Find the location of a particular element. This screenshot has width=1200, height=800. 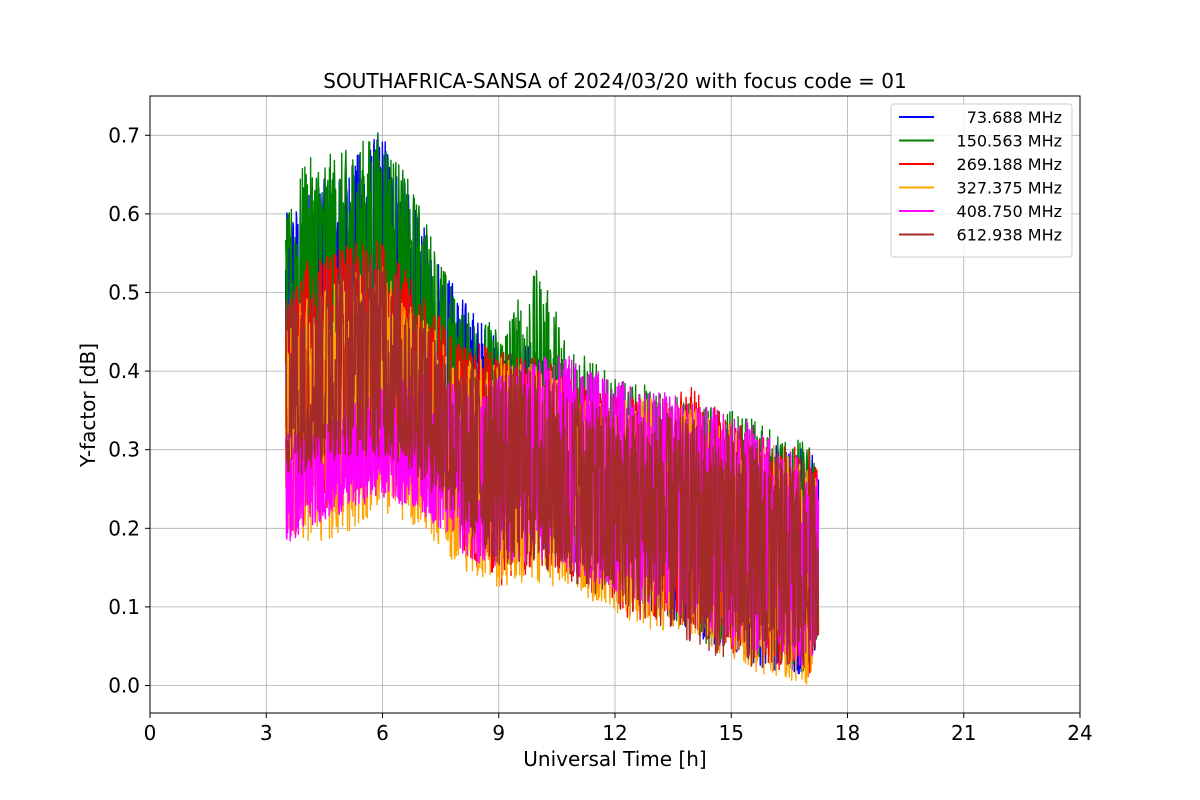

legend-label: 408.750 MHz is located at coordinates (1009, 211).